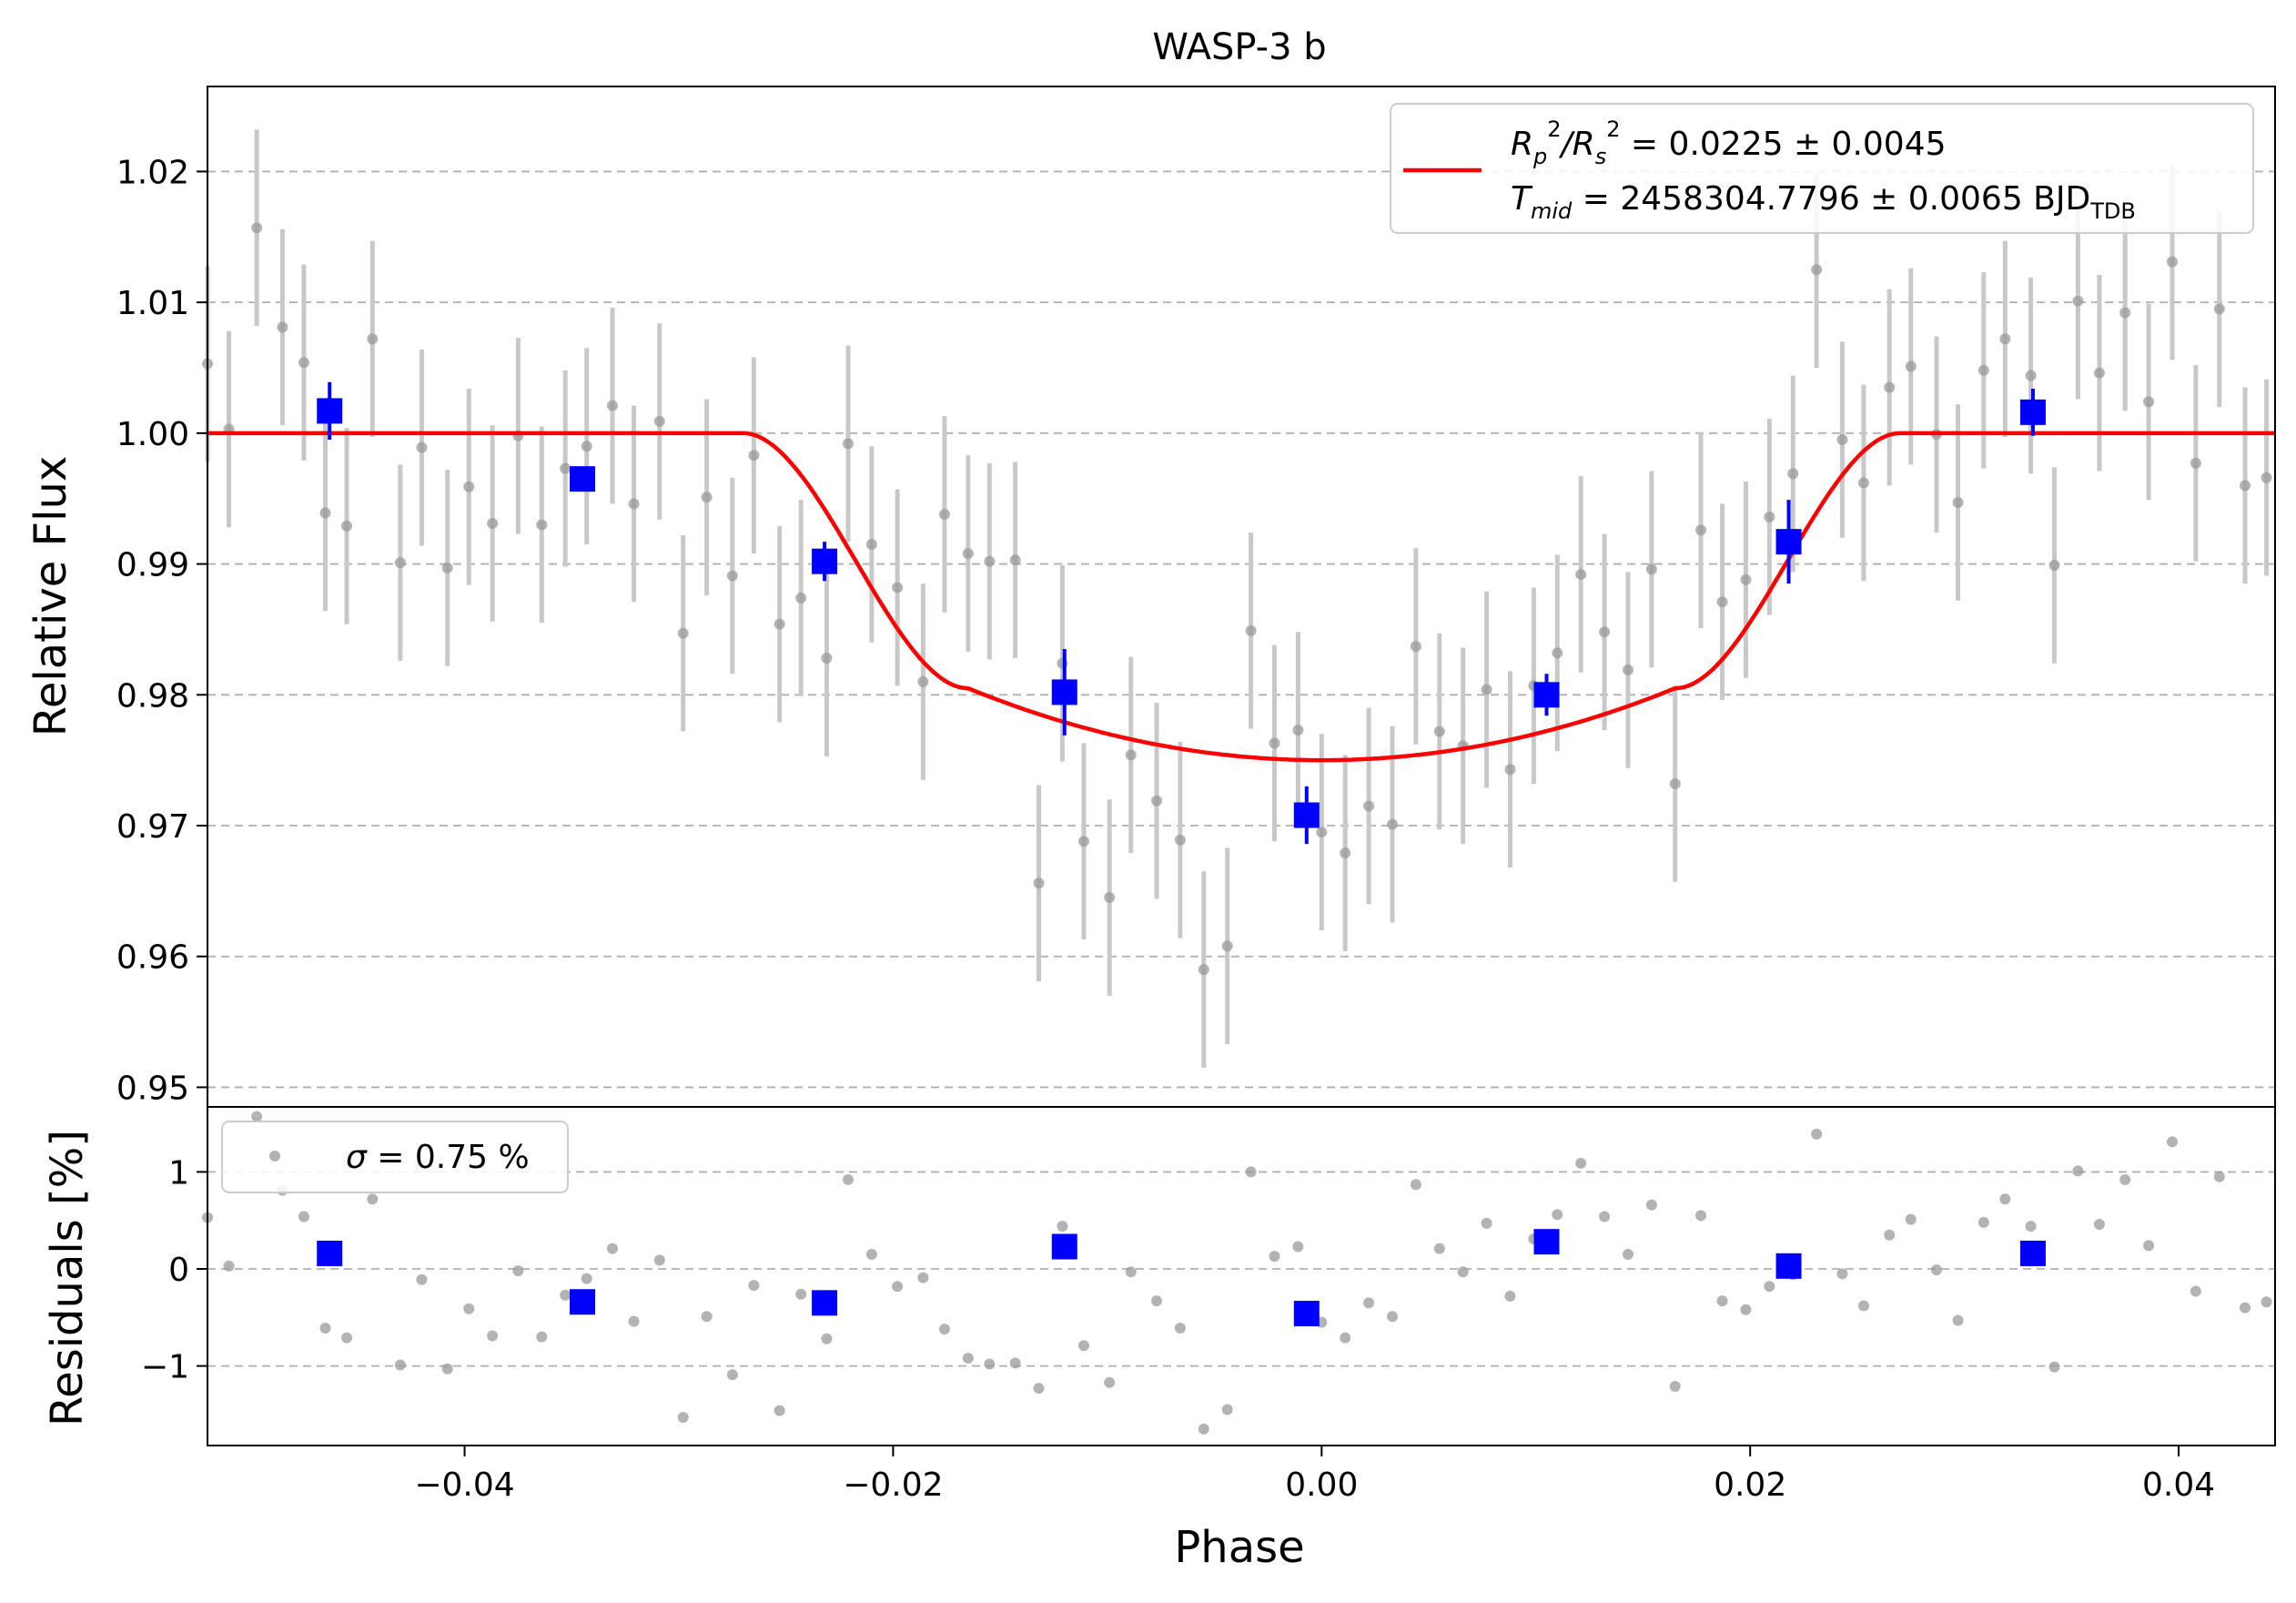 The width and height of the screenshot is (2296, 1603). I want to click on x-axis-label: Phase, so click(1239, 1547).